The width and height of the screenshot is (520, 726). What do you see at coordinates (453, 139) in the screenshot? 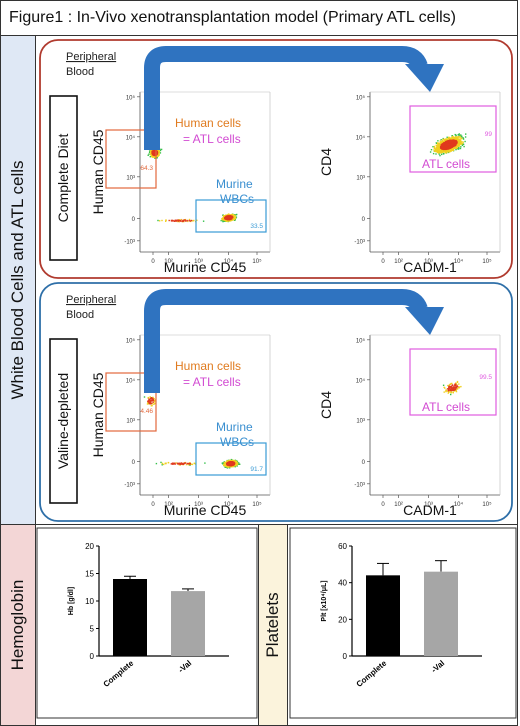
I see `atl-gate` at bounding box center [453, 139].